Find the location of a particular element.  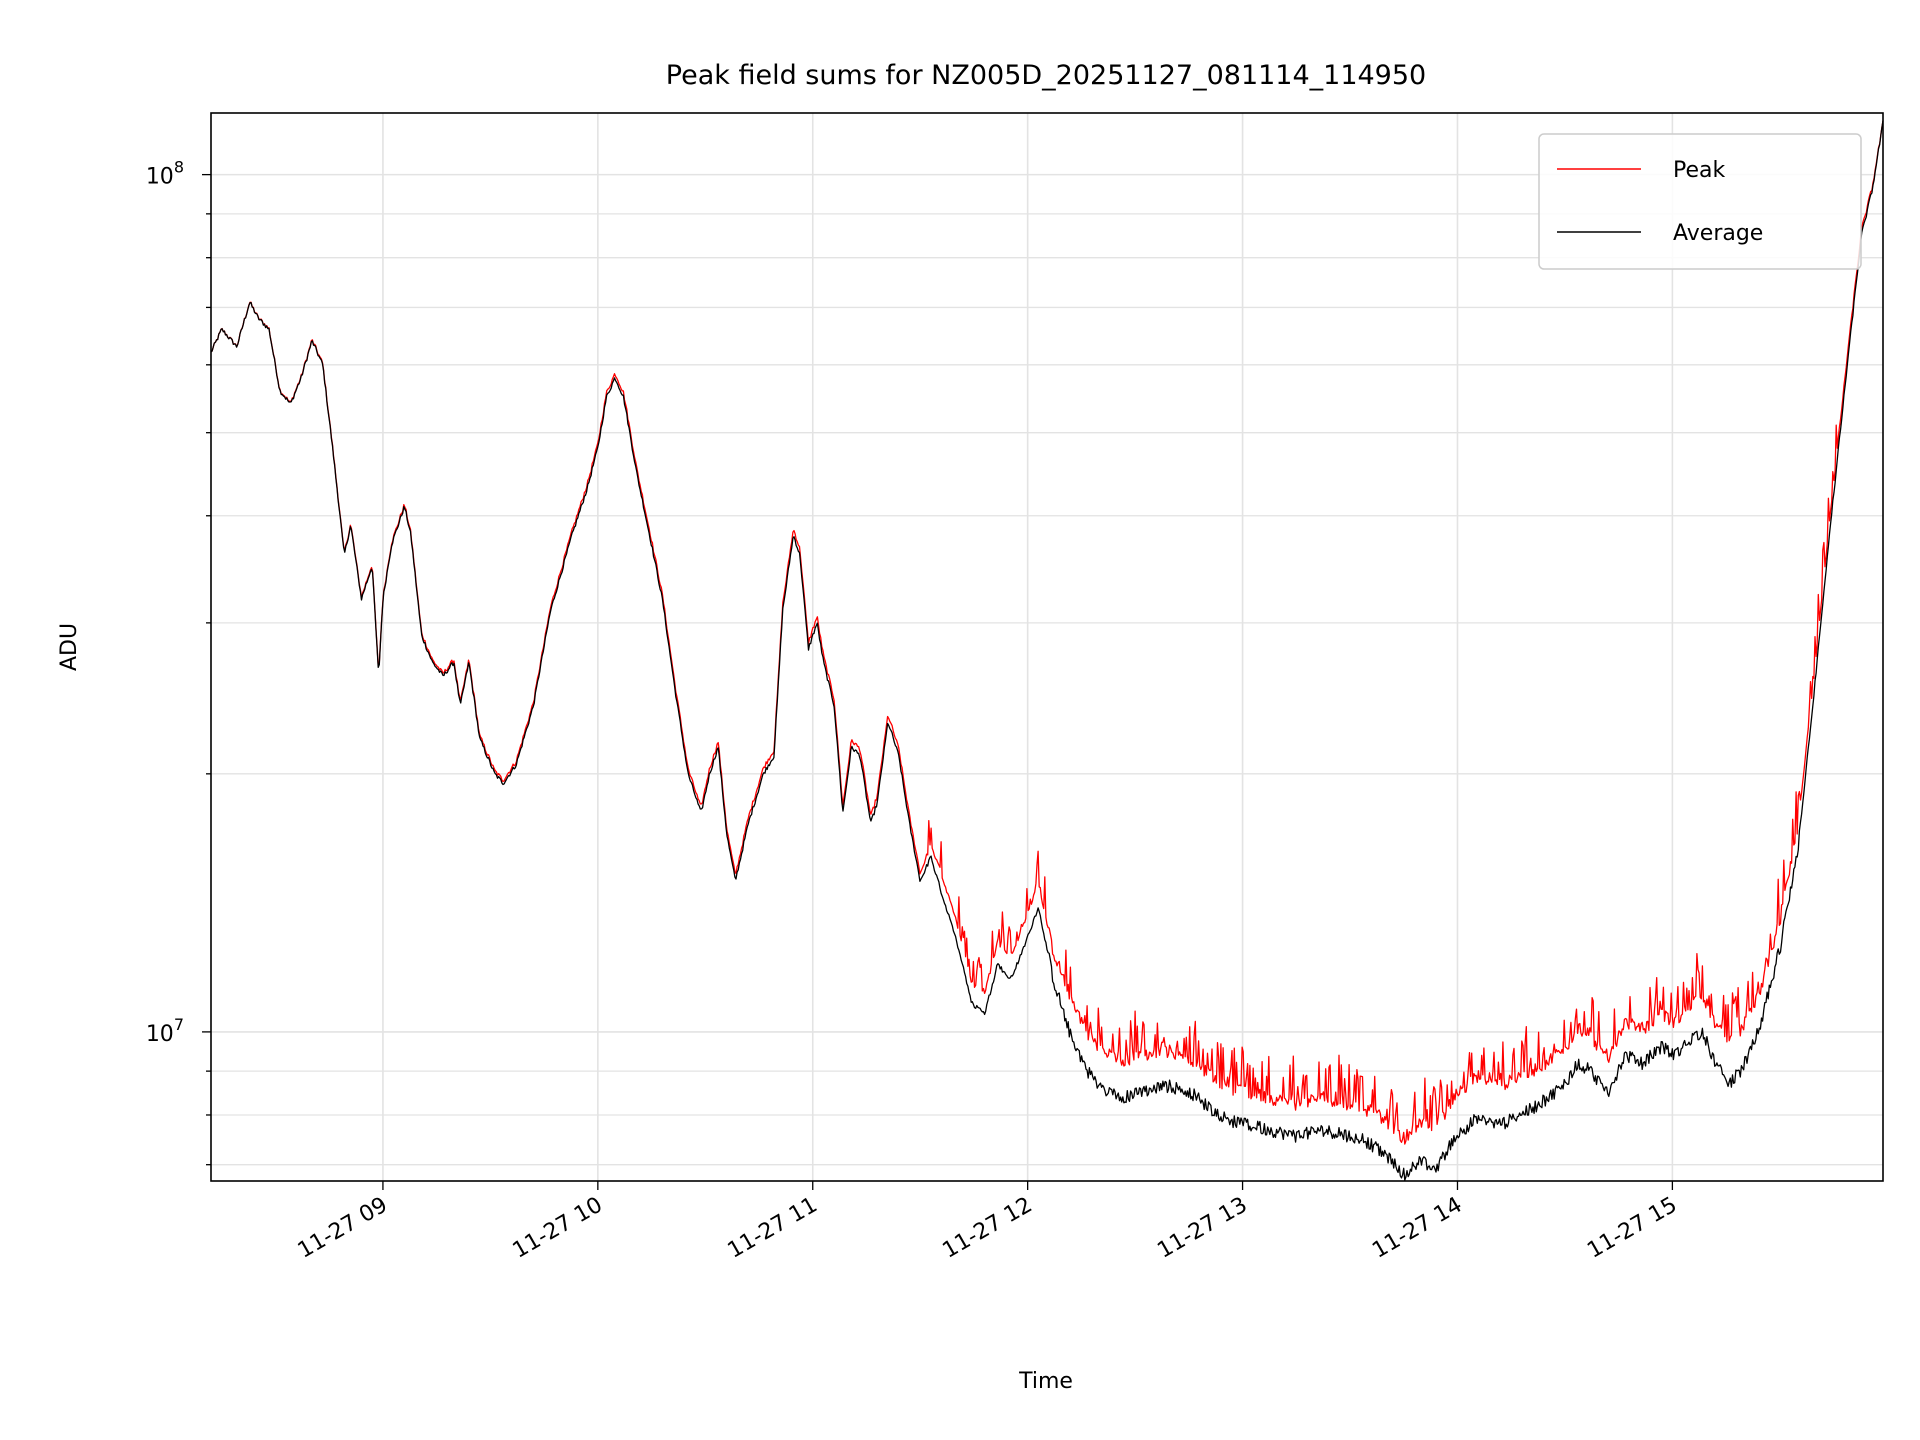

legend-box is located at coordinates (1700, 201).